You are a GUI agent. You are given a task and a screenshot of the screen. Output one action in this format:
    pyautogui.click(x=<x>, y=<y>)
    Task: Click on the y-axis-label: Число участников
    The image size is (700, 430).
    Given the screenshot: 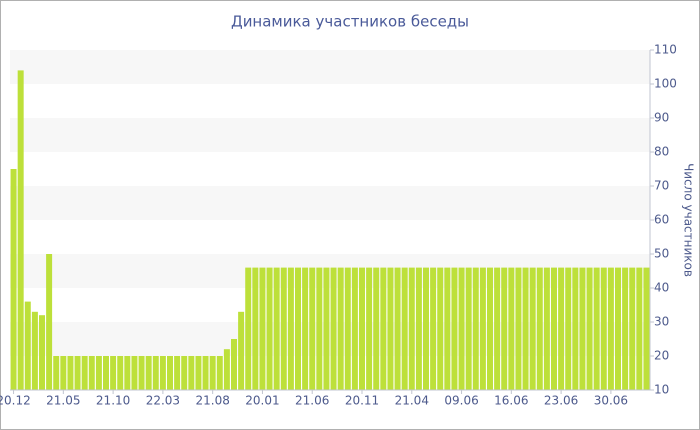 What is the action you would take?
    pyautogui.click(x=689, y=220)
    